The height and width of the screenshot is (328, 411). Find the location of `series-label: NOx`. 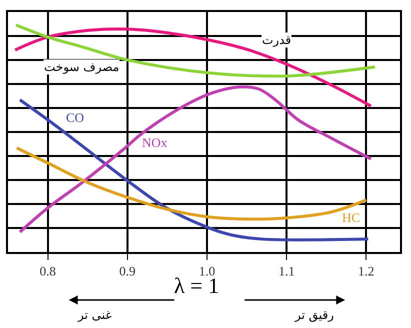

series-label: NOx is located at coordinates (155, 142).